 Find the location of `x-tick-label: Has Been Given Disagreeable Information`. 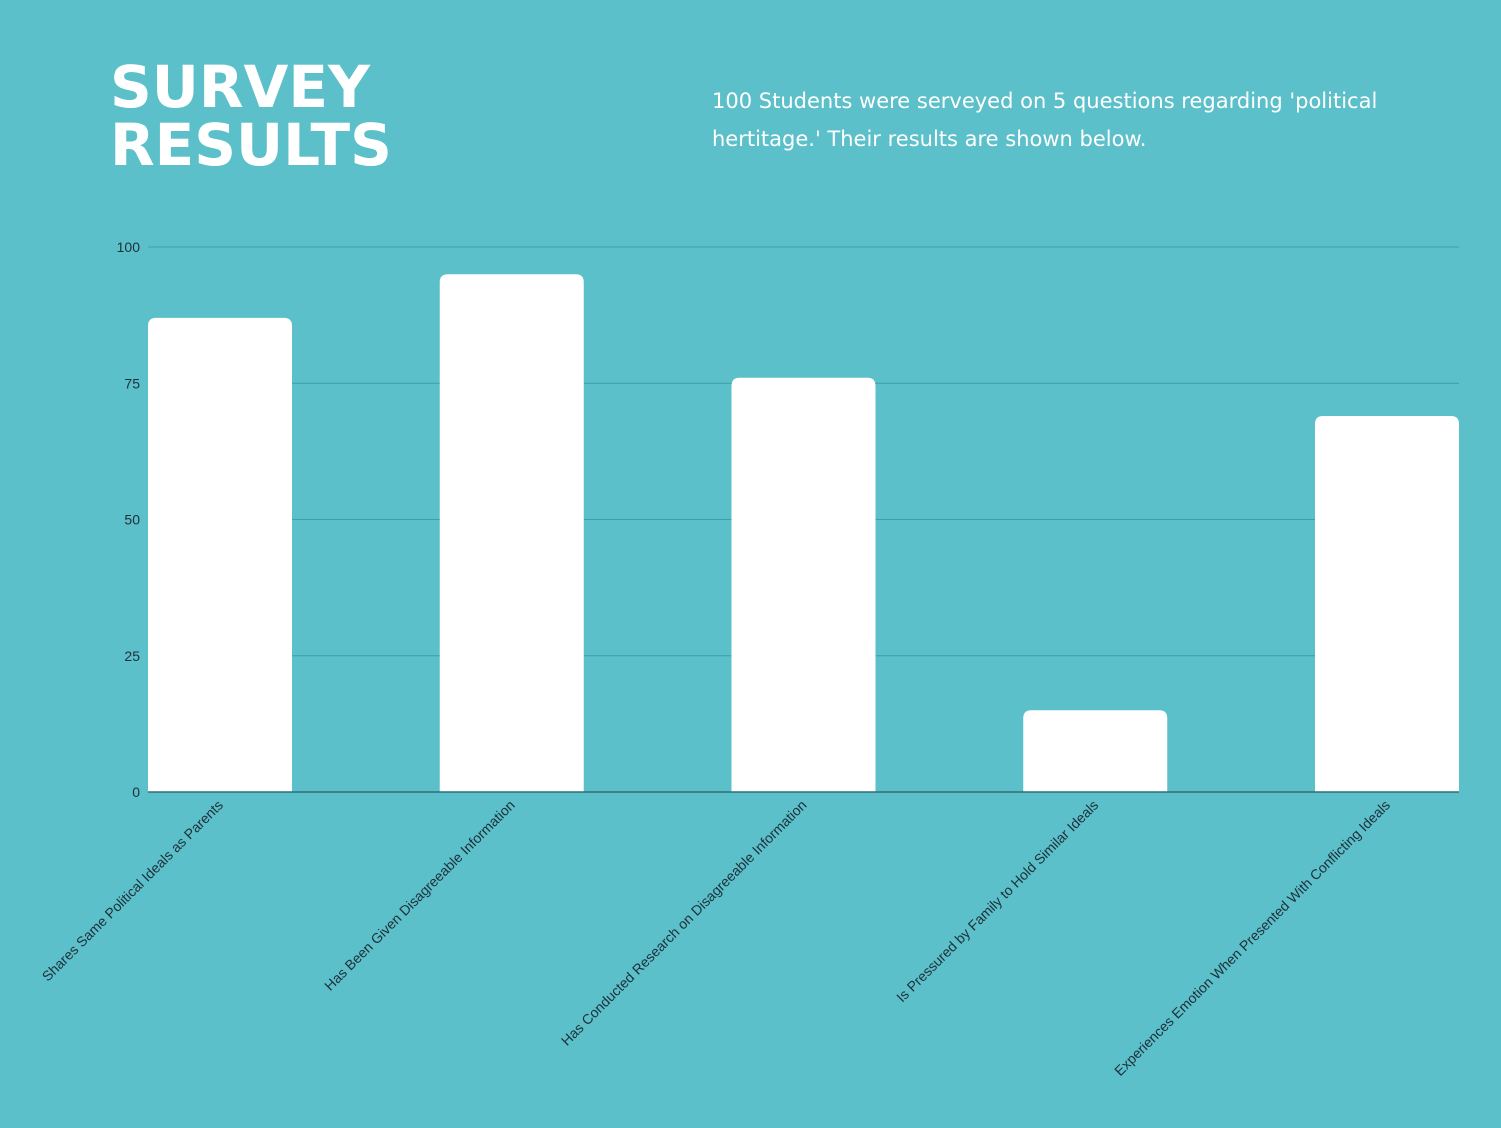

x-tick-label: Has Been Given Disagreeable Information is located at coordinates (419, 895).